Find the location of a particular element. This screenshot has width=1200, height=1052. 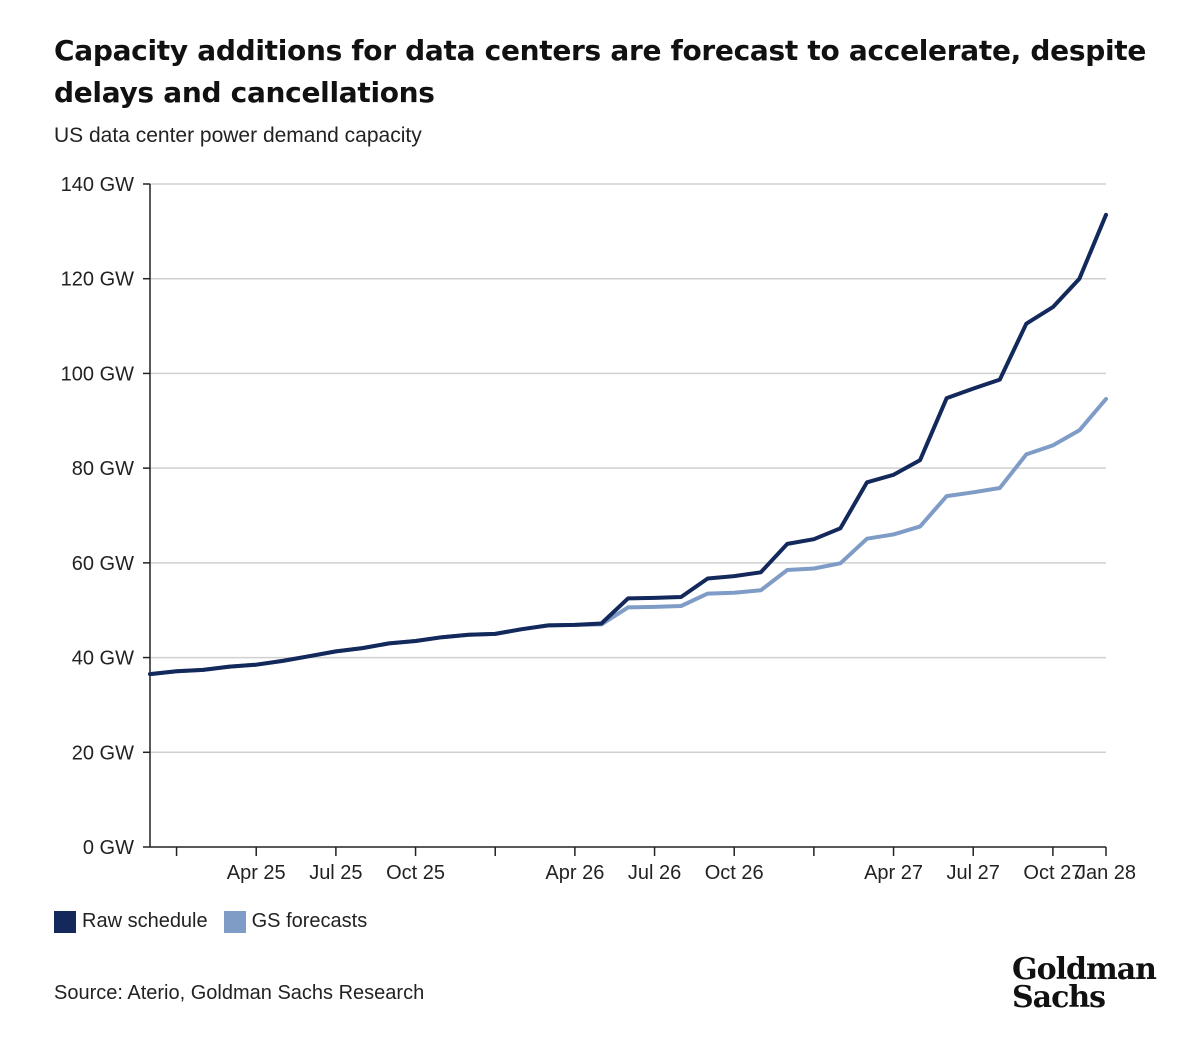

x-tick-label-7: Oct 26 is located at coordinates (734, 873).